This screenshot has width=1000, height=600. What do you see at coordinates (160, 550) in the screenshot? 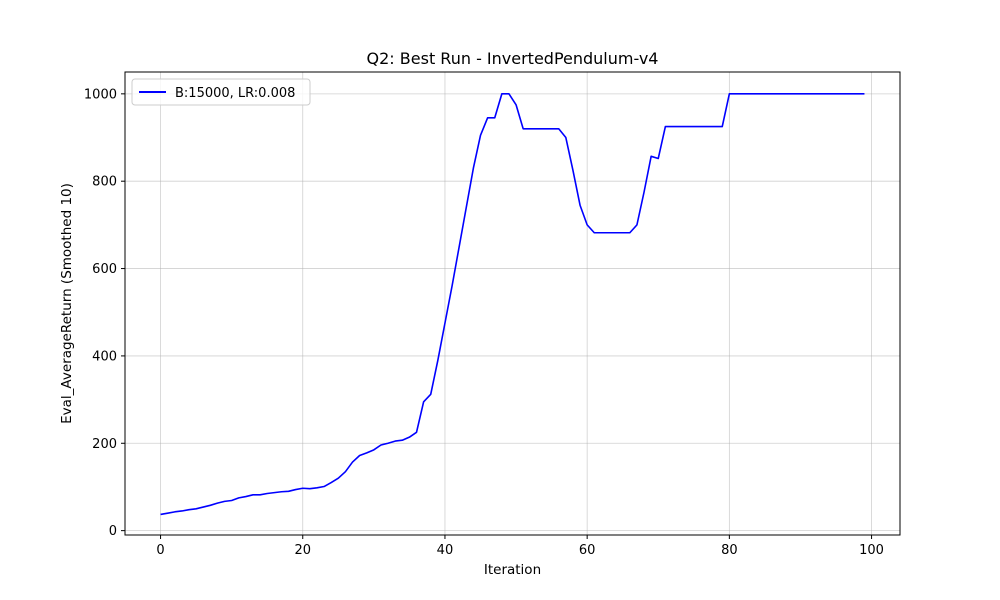
I see `x-tick-label: 0` at bounding box center [160, 550].